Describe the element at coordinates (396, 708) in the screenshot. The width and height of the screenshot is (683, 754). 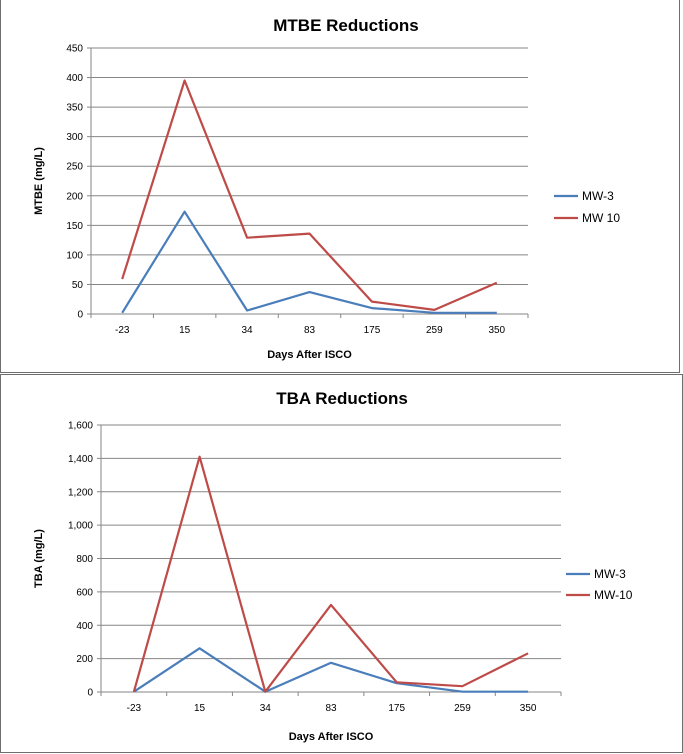
I see `chart-2-x-tick-label: 175` at that location.